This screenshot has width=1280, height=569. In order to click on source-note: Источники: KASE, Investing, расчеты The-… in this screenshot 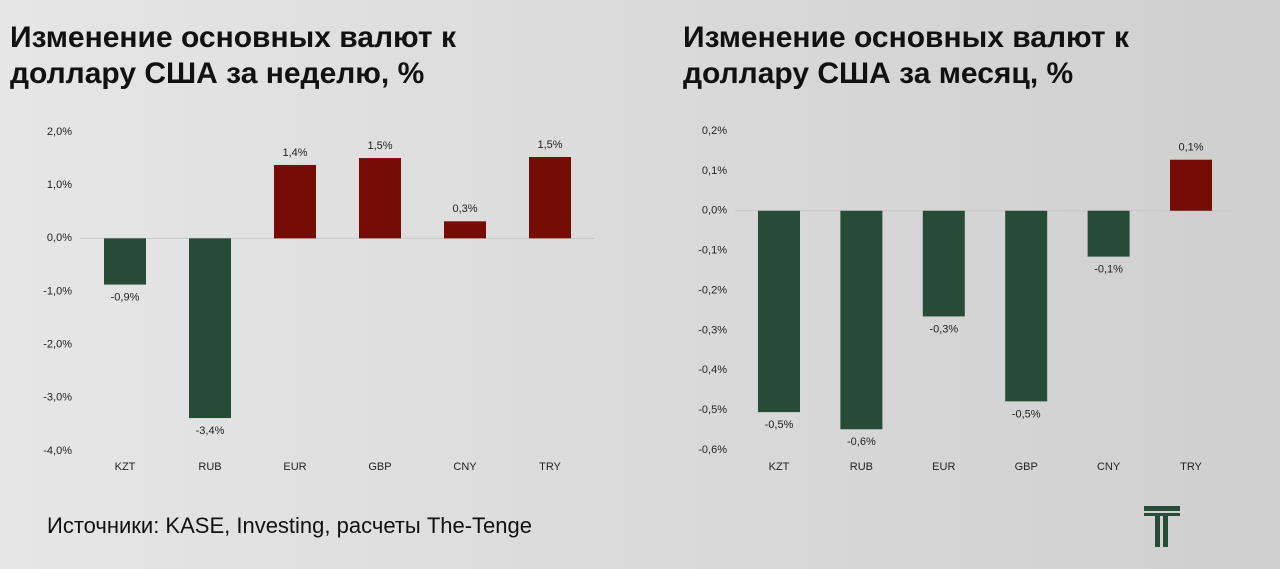, I will do `click(289, 525)`.